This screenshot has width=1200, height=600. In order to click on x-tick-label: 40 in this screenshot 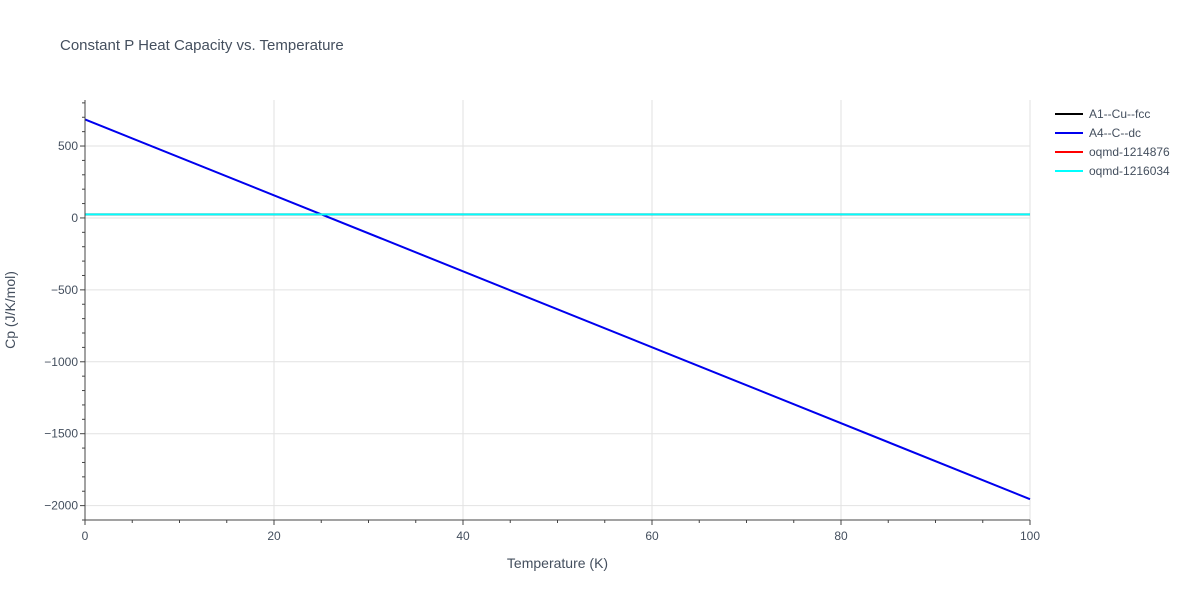, I will do `click(463, 536)`.